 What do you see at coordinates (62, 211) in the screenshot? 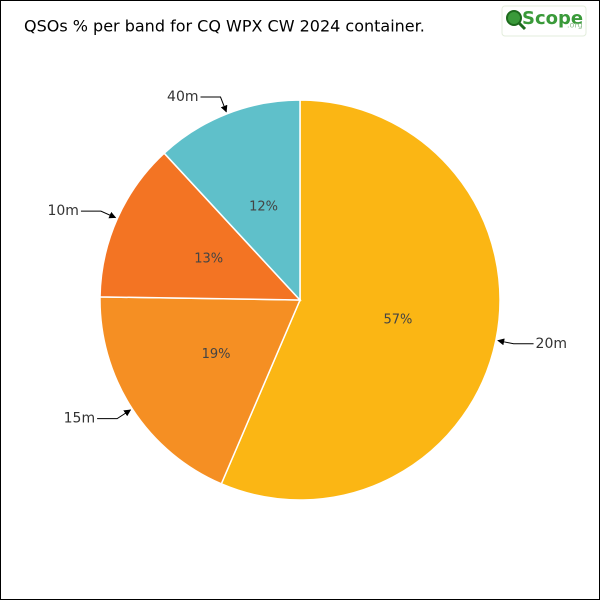
I see `category-label: 10m` at bounding box center [62, 211].